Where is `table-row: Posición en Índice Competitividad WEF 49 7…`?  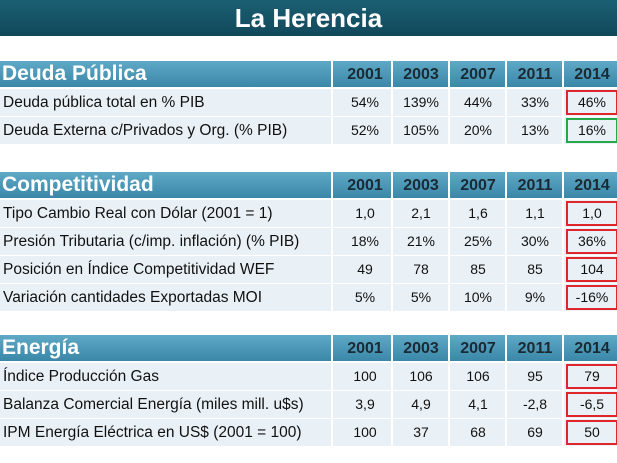 table-row: Posición en Índice Competitividad WEF 49 7… is located at coordinates (308, 270).